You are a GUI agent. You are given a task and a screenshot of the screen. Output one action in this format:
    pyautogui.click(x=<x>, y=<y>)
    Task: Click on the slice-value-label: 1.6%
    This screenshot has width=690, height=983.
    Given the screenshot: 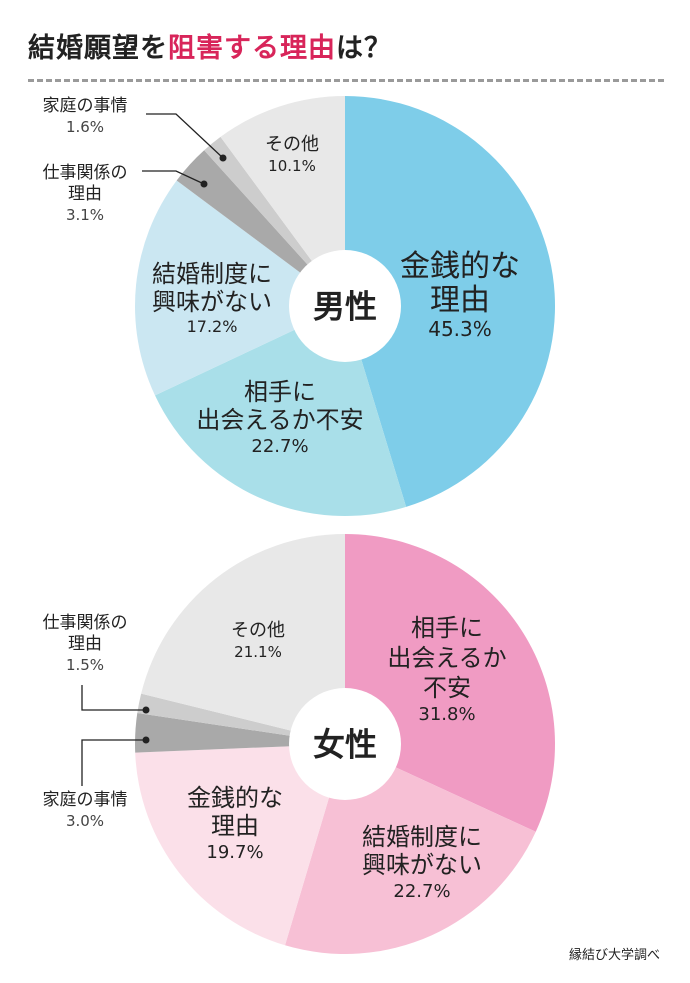 What is the action you would take?
    pyautogui.click(x=85, y=127)
    